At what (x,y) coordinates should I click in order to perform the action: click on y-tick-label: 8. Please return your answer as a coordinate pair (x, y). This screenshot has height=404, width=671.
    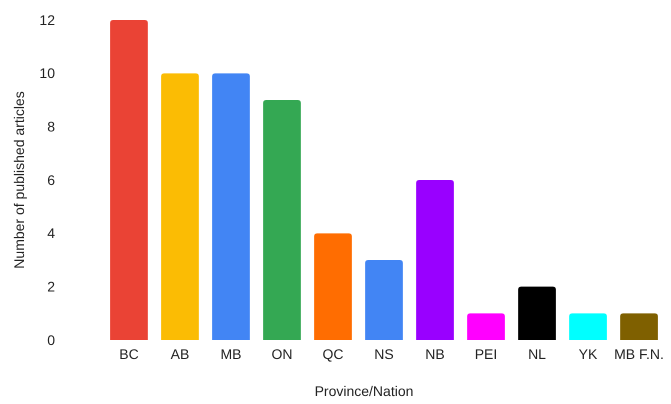
    Looking at the image, I should click on (51, 126).